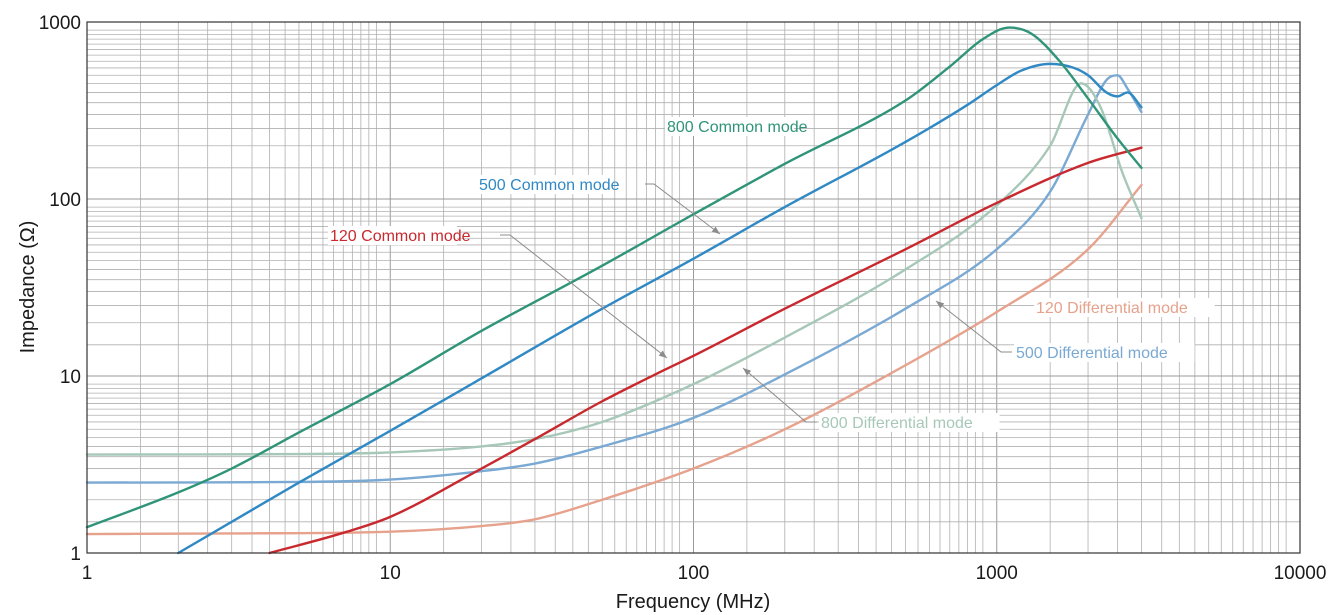 Image resolution: width=1333 pixels, height=615 pixels. I want to click on y-tick-label: 1000, so click(60, 23).